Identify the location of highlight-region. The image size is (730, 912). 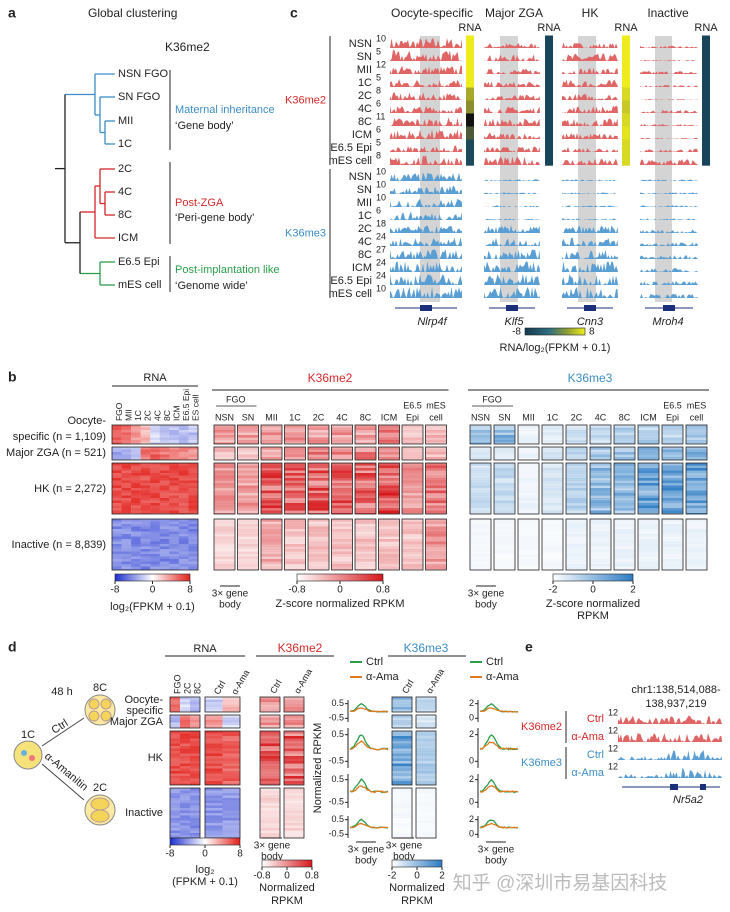
(430, 169).